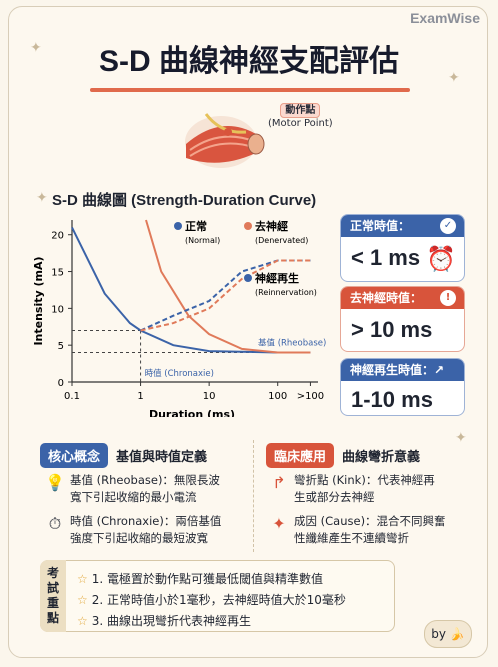 This screenshot has width=498, height=667. What do you see at coordinates (74, 455) in the screenshot?
I see `concepts-pill: 核心概念` at bounding box center [74, 455].